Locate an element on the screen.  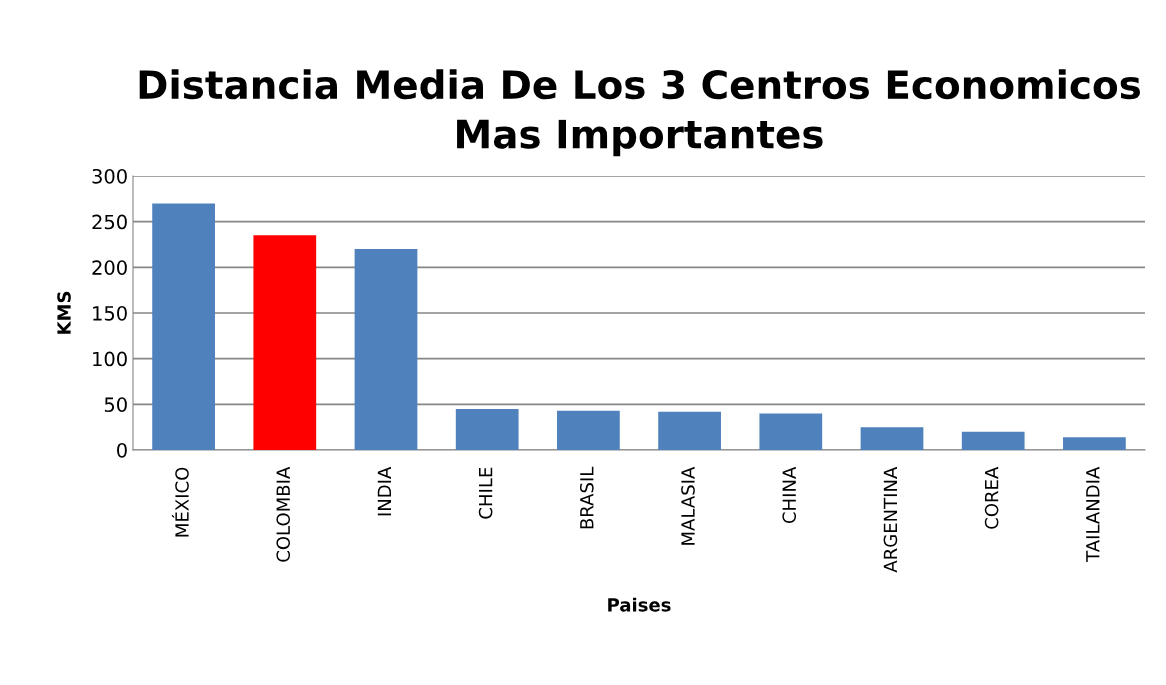
y-tick-label: 250 is located at coordinates (109, 222).